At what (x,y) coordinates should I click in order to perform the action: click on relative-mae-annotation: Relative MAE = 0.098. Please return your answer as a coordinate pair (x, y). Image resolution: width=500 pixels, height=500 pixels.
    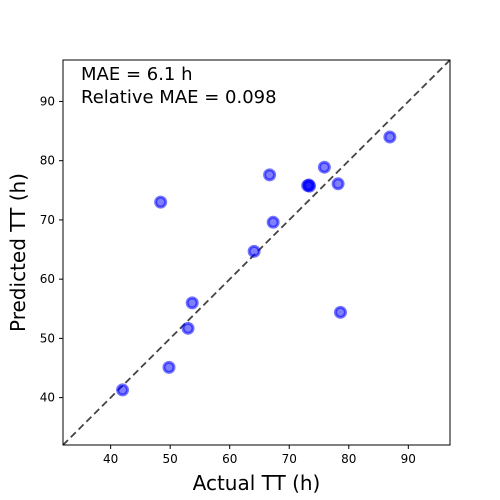
    Looking at the image, I should click on (179, 97).